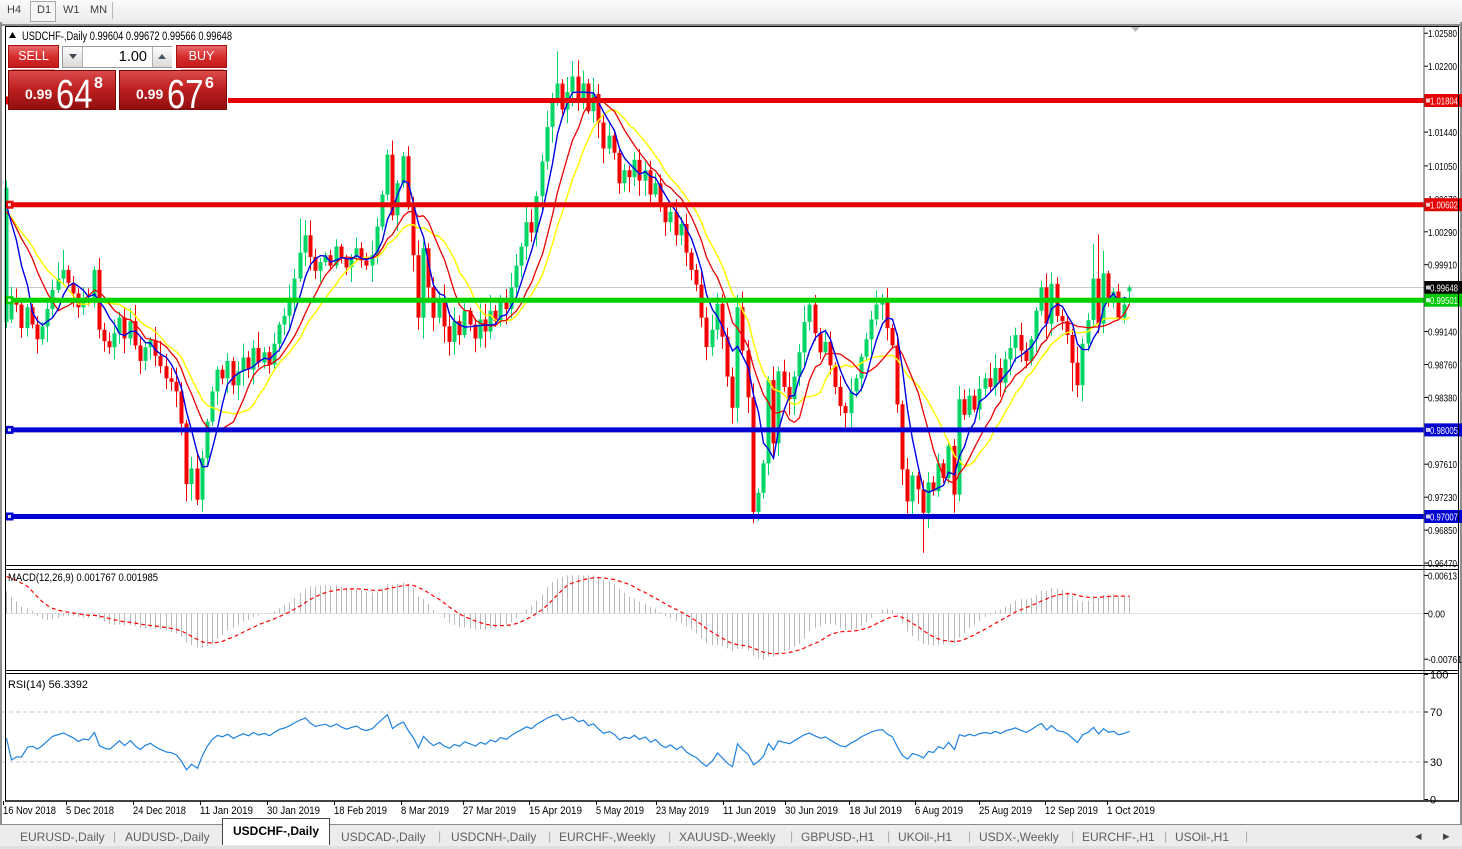  I want to click on svg-text: 8 Mar 2019, so click(425, 811).